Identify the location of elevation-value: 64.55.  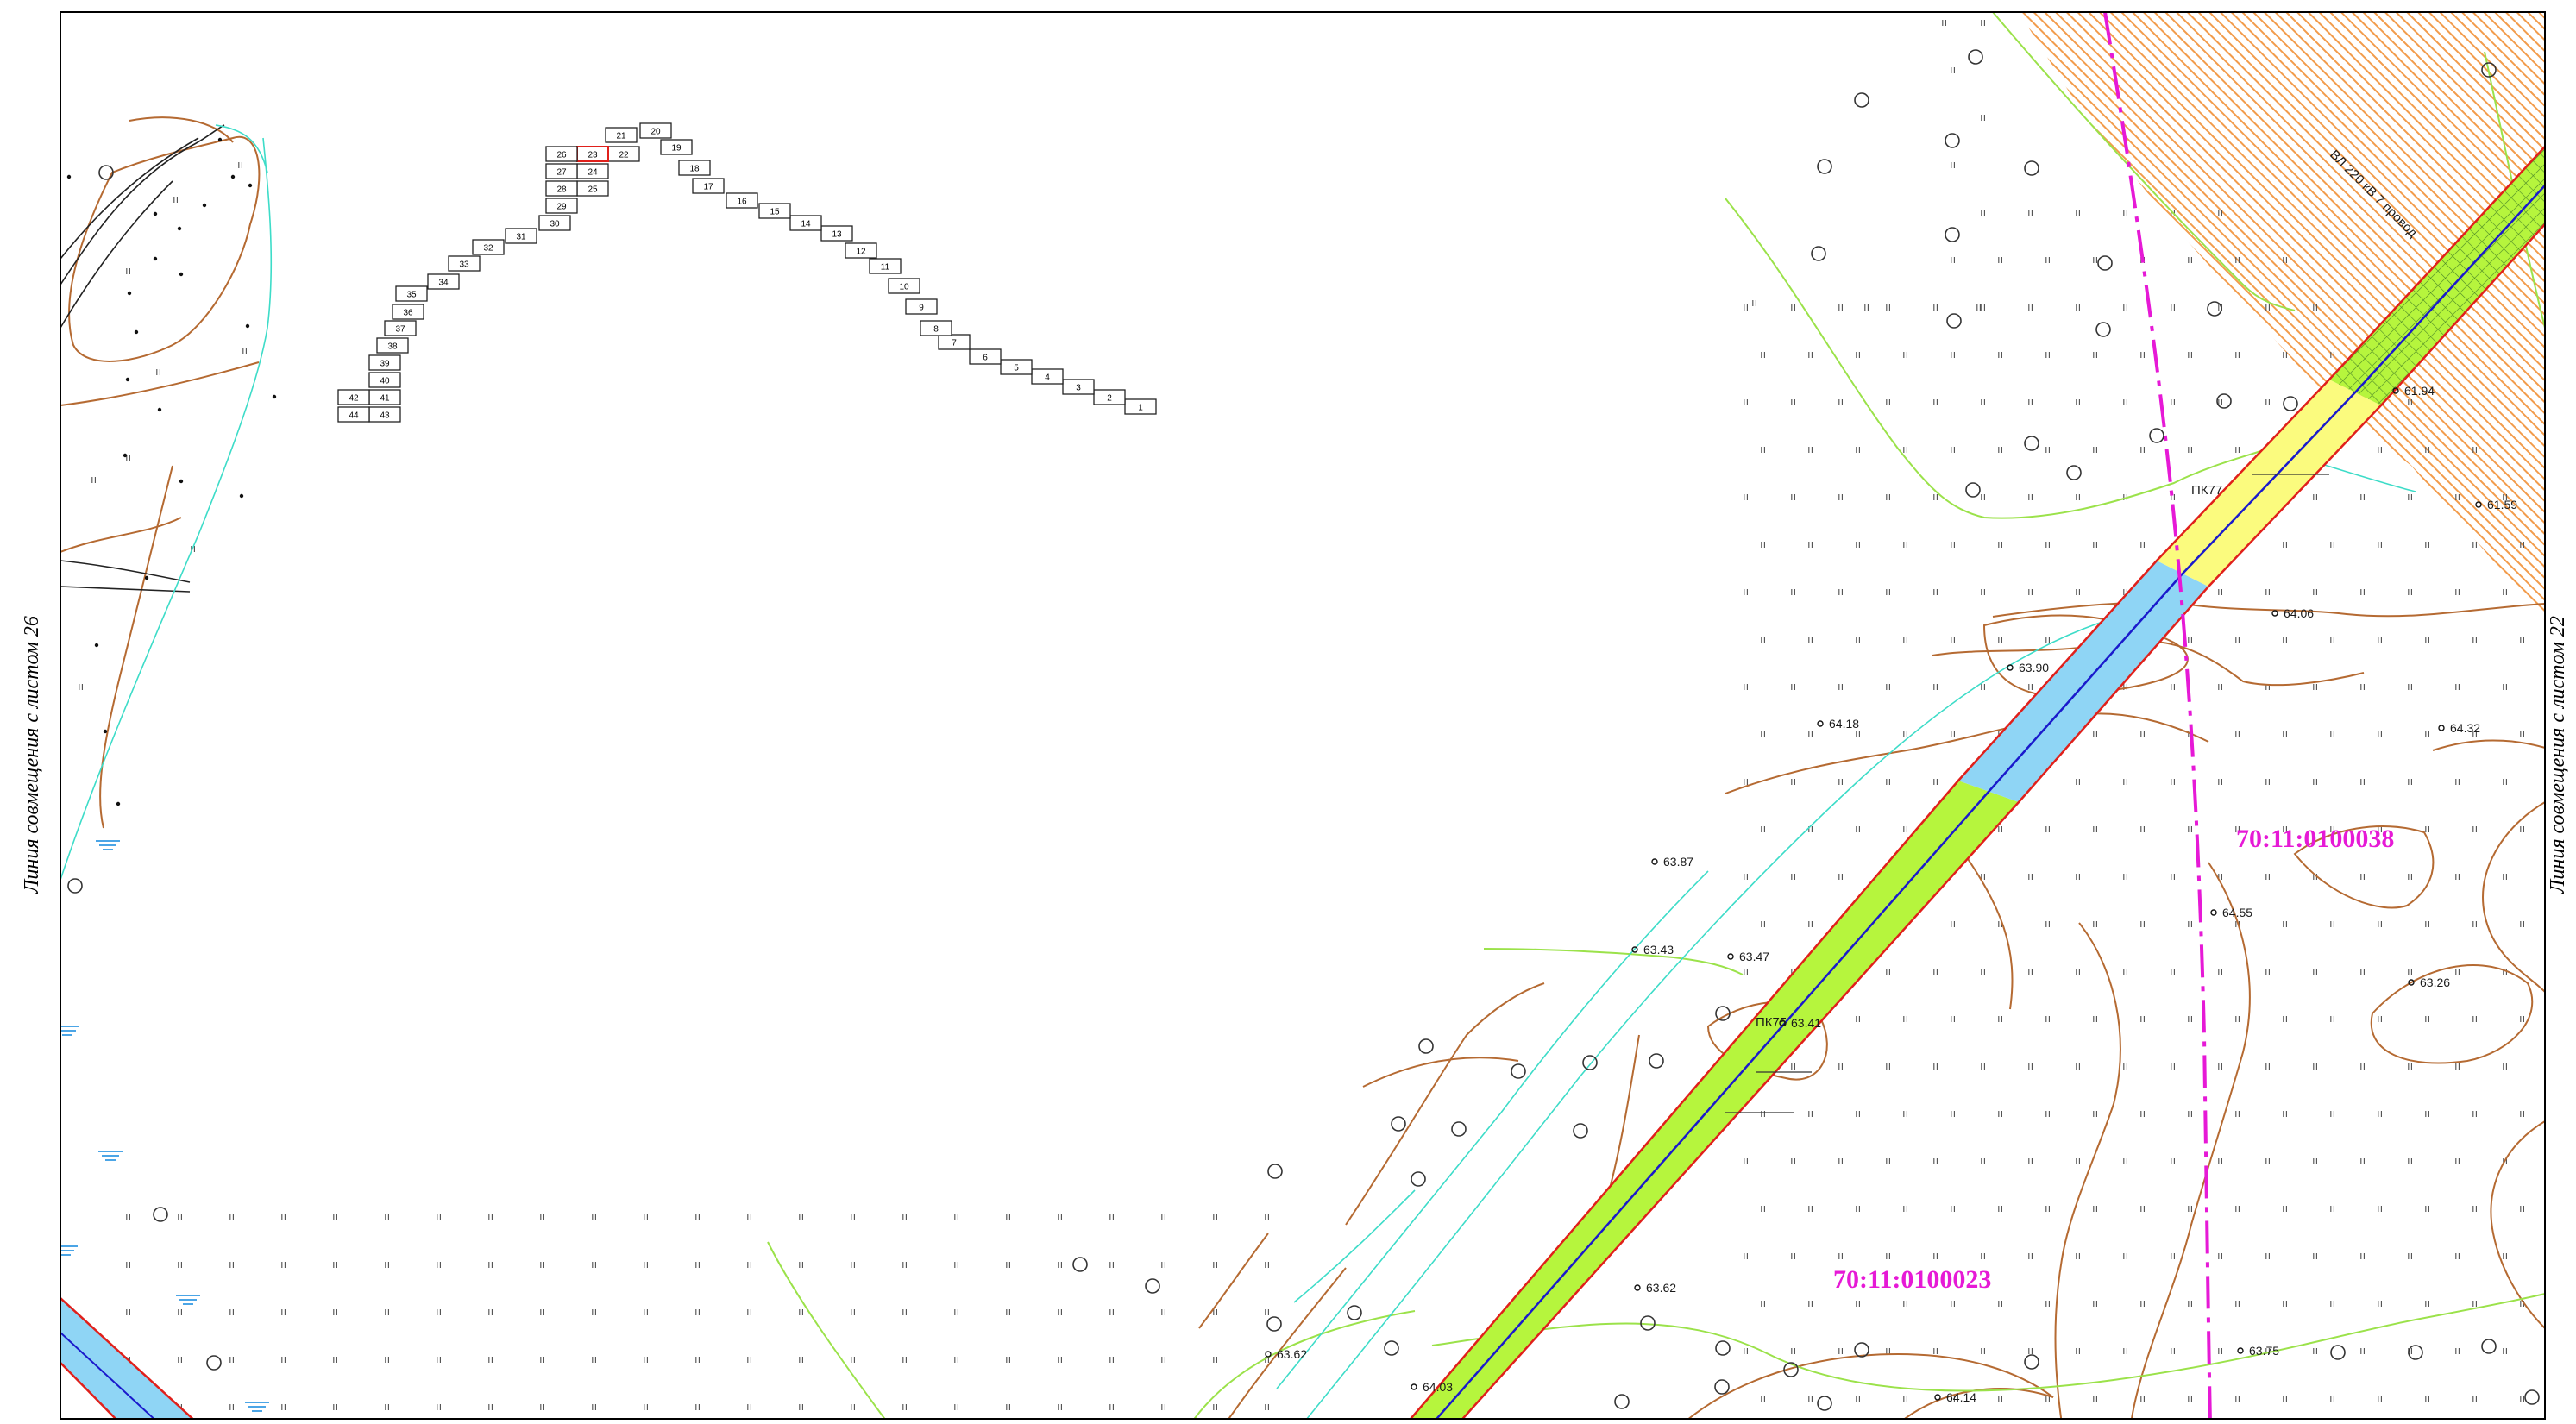
(2237, 913).